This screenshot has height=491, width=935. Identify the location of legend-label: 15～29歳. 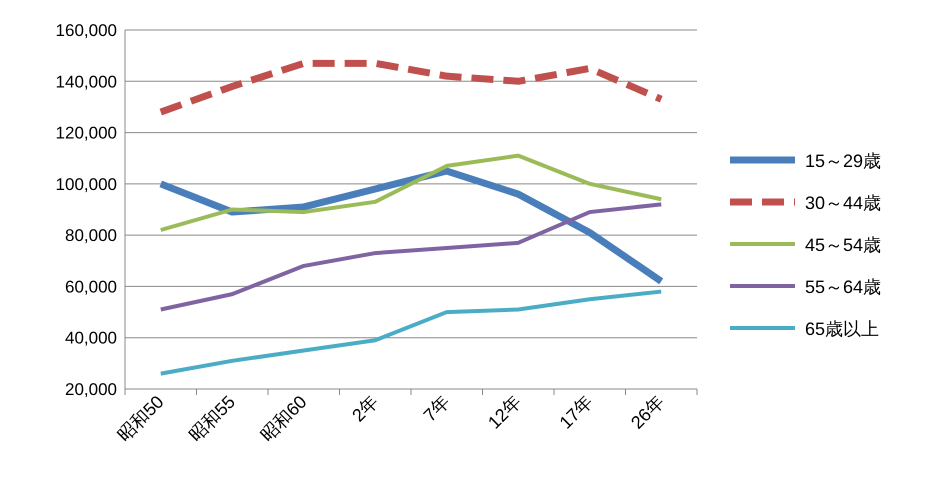
(843, 161).